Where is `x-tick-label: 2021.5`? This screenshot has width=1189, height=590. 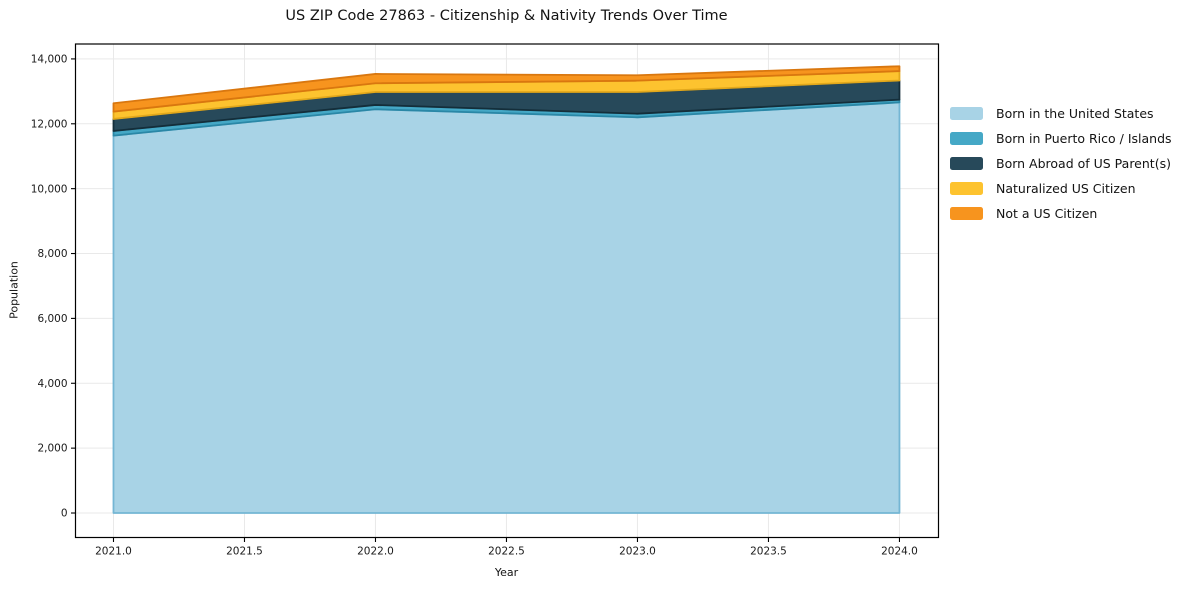 x-tick-label: 2021.5 is located at coordinates (244, 552).